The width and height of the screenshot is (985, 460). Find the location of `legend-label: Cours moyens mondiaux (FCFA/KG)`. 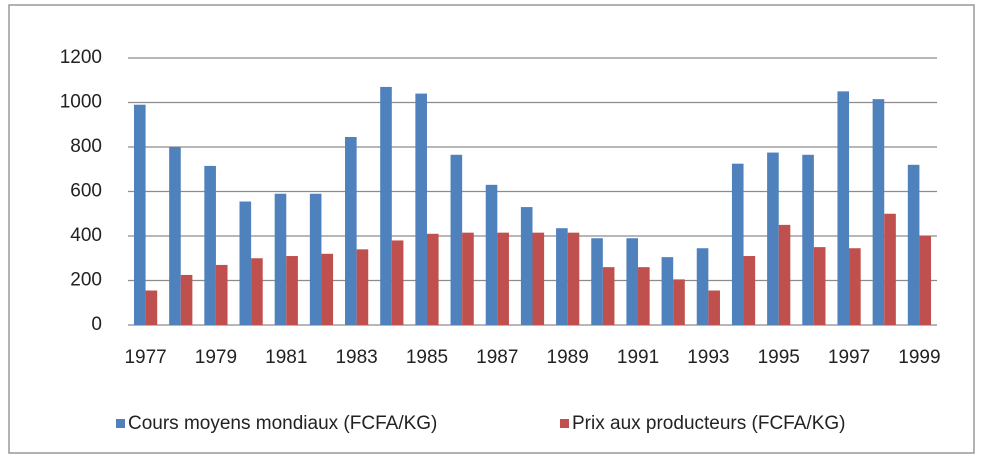

legend-label: Cours moyens mondiaux (FCFA/KG) is located at coordinates (282, 423).